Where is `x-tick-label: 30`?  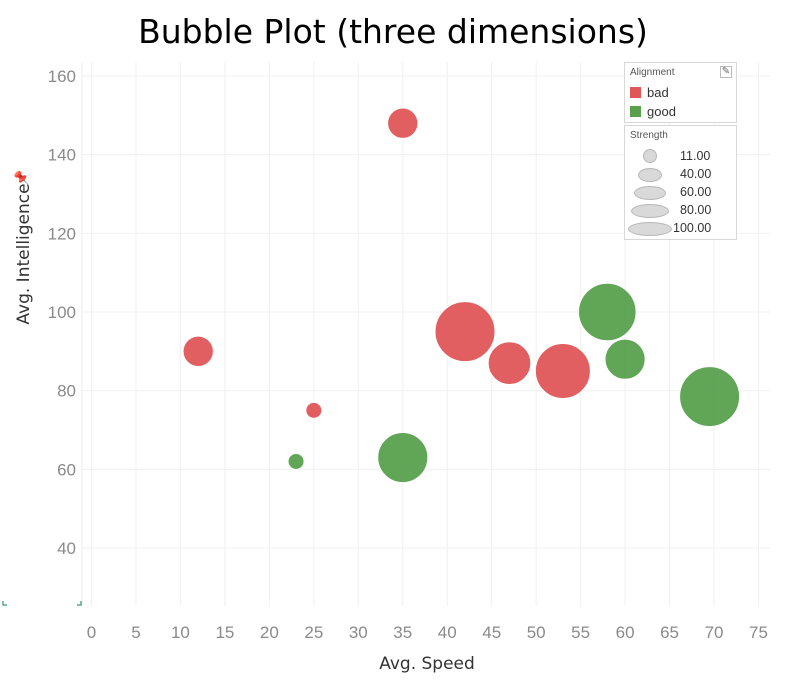
x-tick-label: 30 is located at coordinates (358, 632).